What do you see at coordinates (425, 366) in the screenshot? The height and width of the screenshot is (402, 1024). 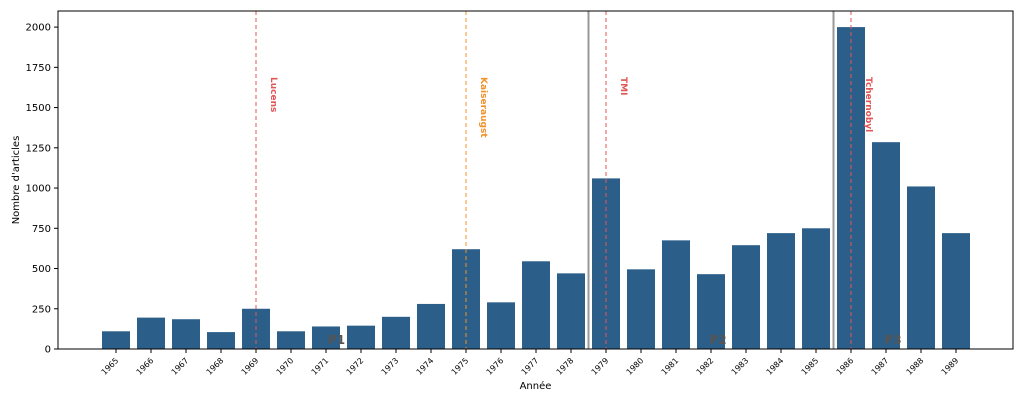 I see `x-tick-label: 1974` at bounding box center [425, 366].